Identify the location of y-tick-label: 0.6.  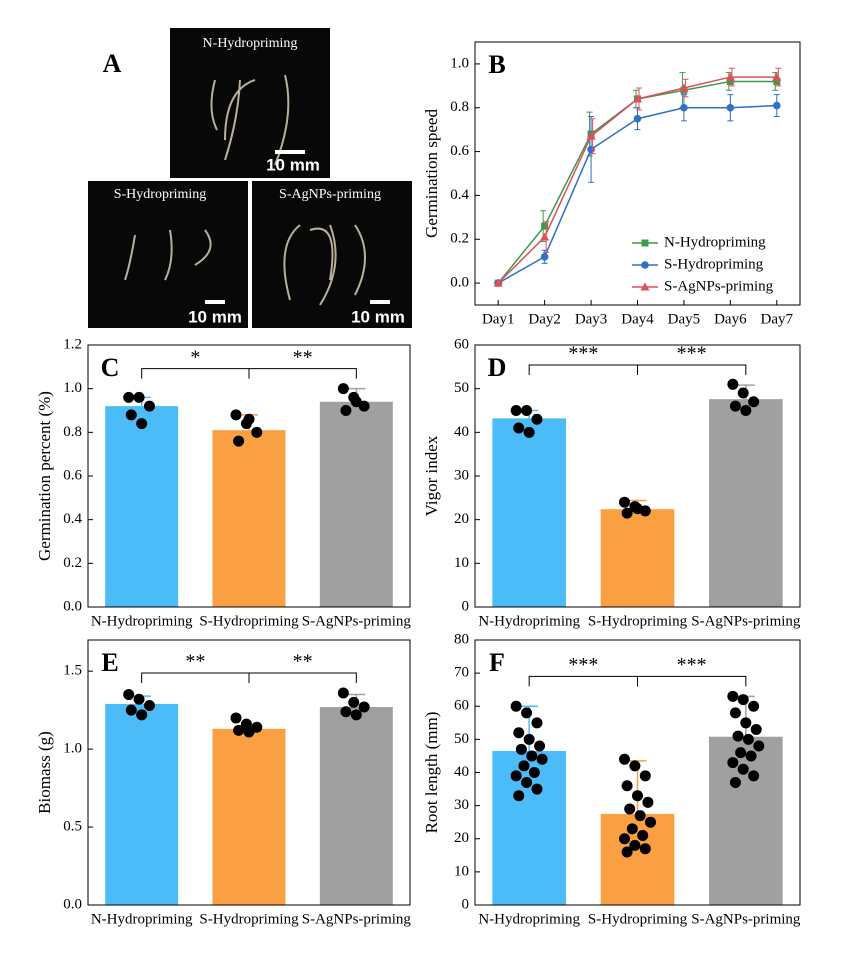
(72, 475).